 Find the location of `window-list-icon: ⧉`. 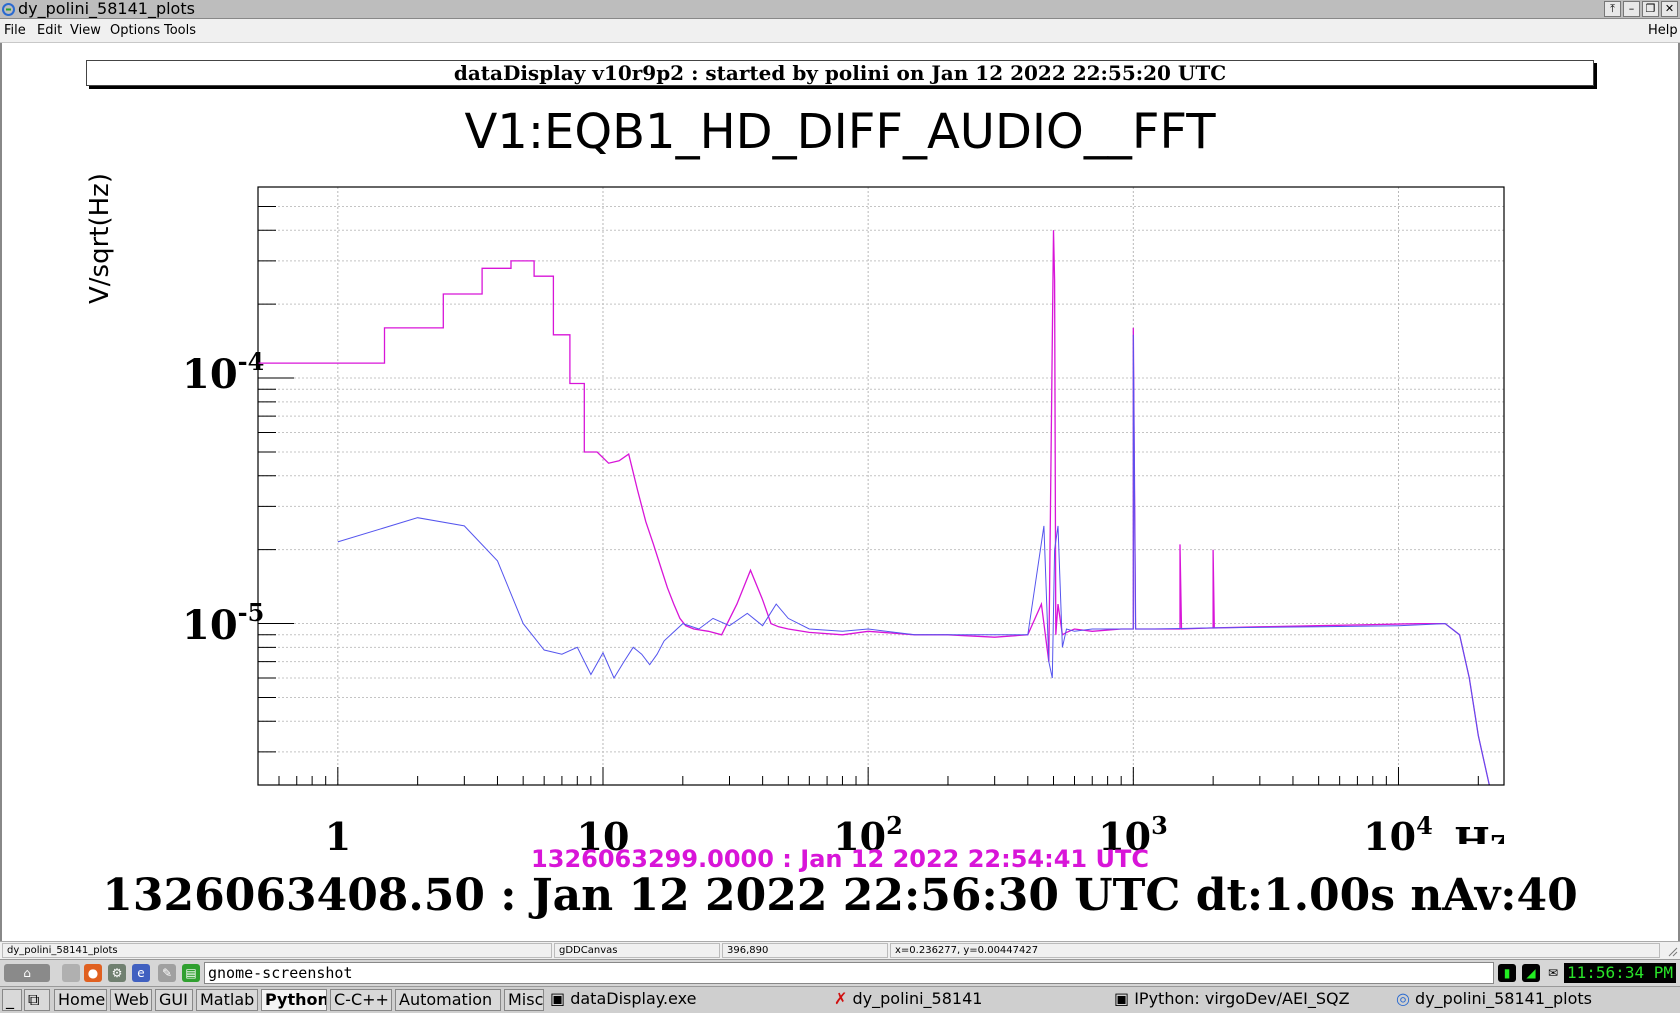

window-list-icon: ⧉ is located at coordinates (37, 1000).